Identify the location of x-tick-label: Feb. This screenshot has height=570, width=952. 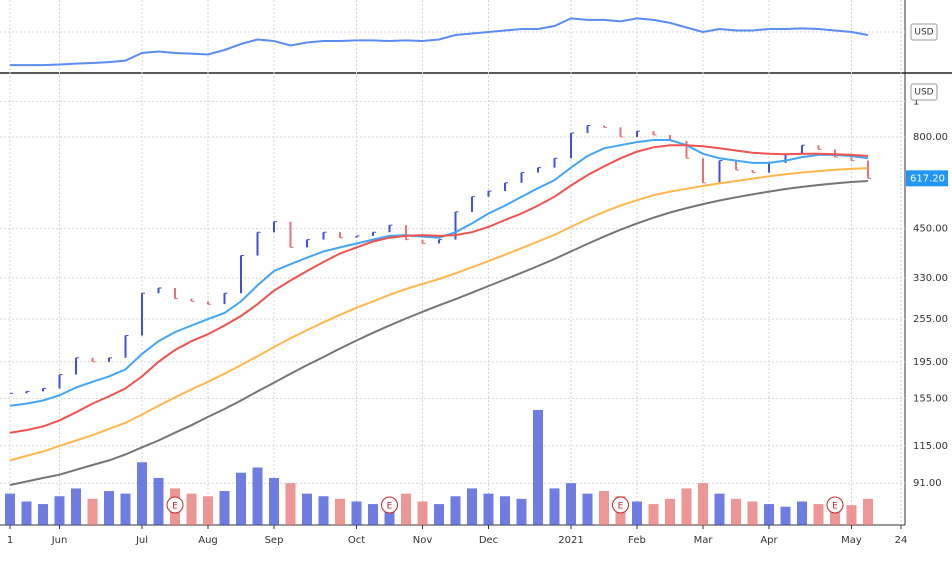
(637, 540).